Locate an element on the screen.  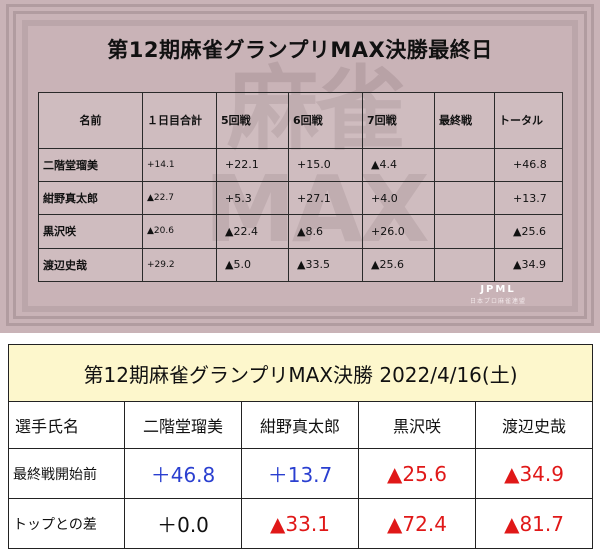
jpml-logo-subtext: 日本プロ麻雀連盟 is located at coordinates (497, 301).